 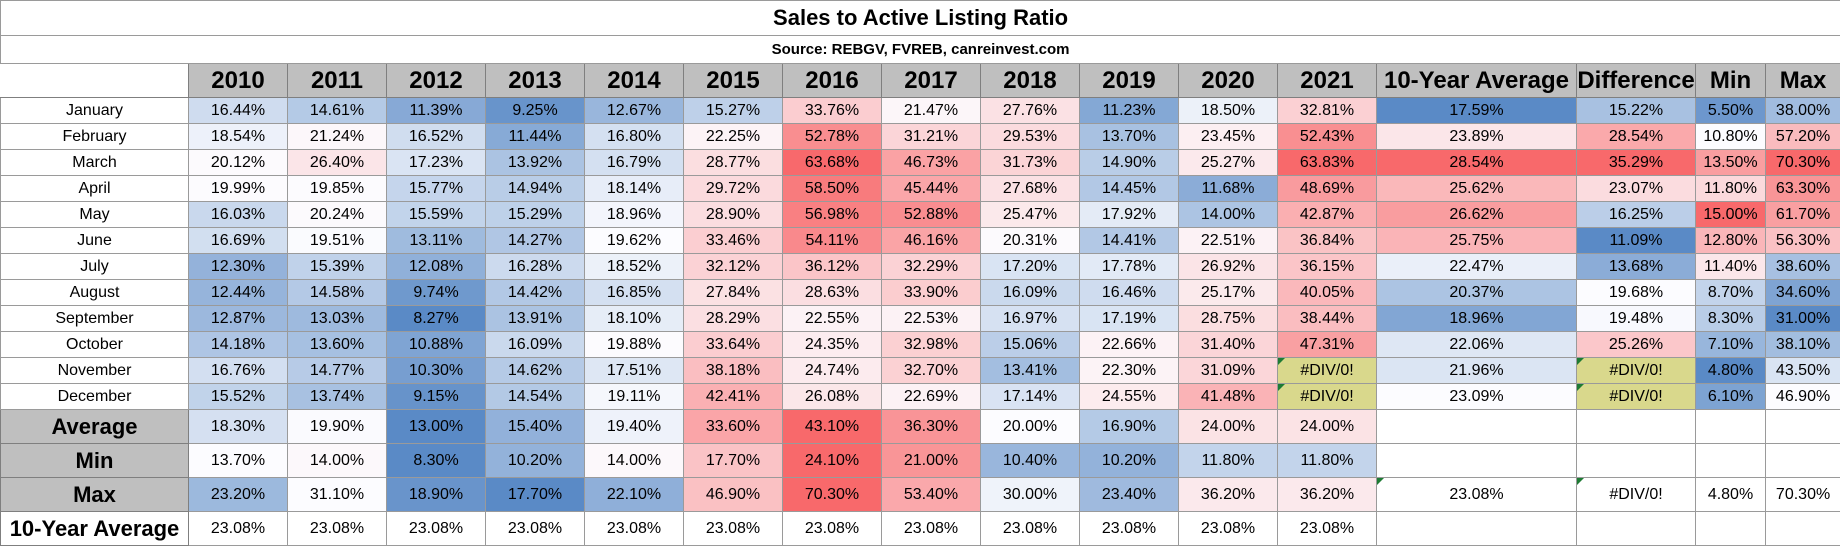 I want to click on data-cell: 46.16%, so click(x=931, y=240).